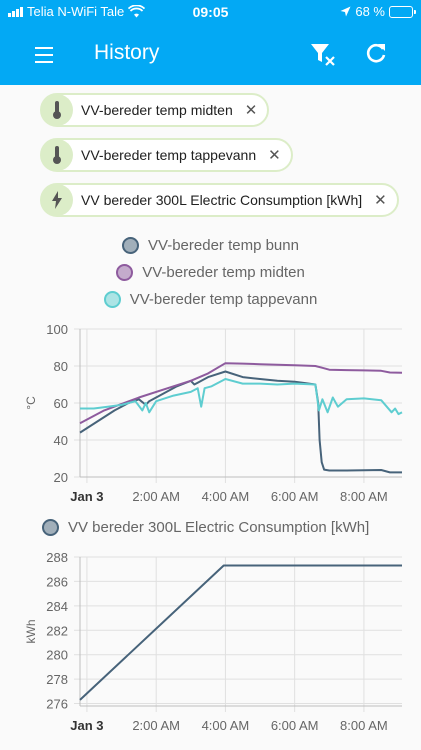  What do you see at coordinates (57, 704) in the screenshot?
I see `y-tick-label: 276` at bounding box center [57, 704].